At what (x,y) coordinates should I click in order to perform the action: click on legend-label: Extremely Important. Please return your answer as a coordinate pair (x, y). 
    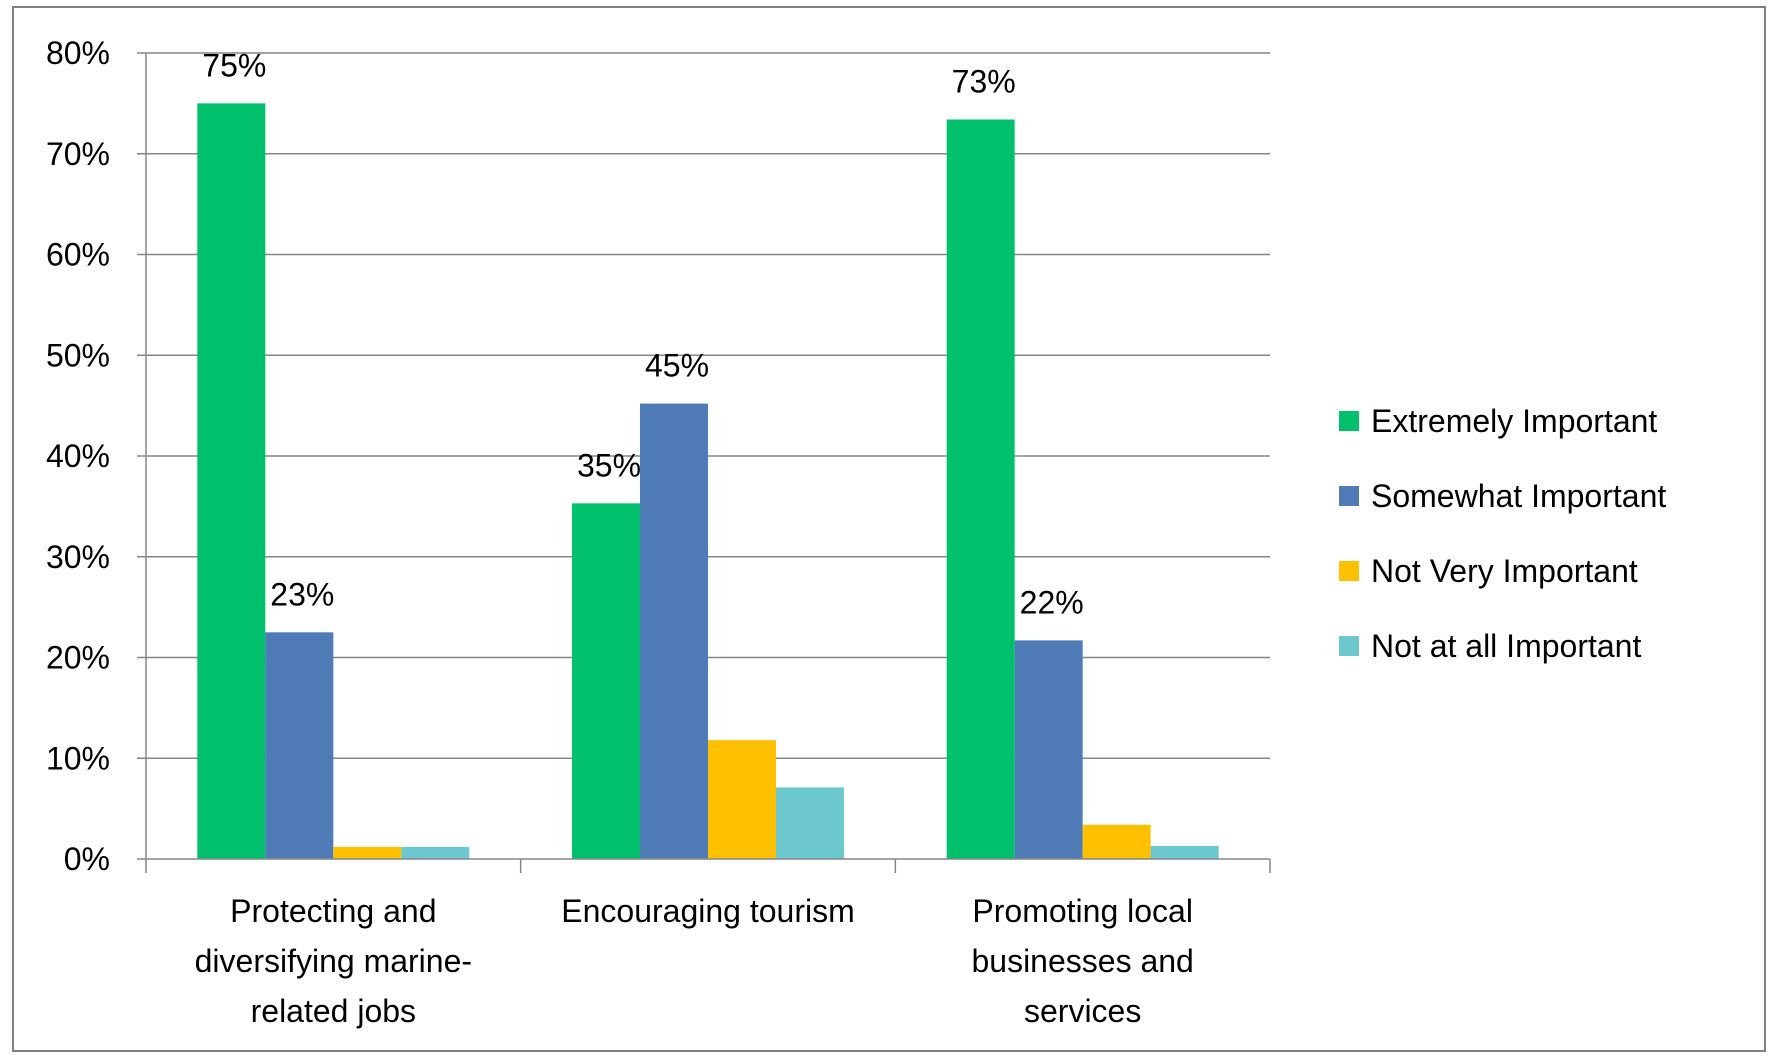
    Looking at the image, I should click on (1514, 421).